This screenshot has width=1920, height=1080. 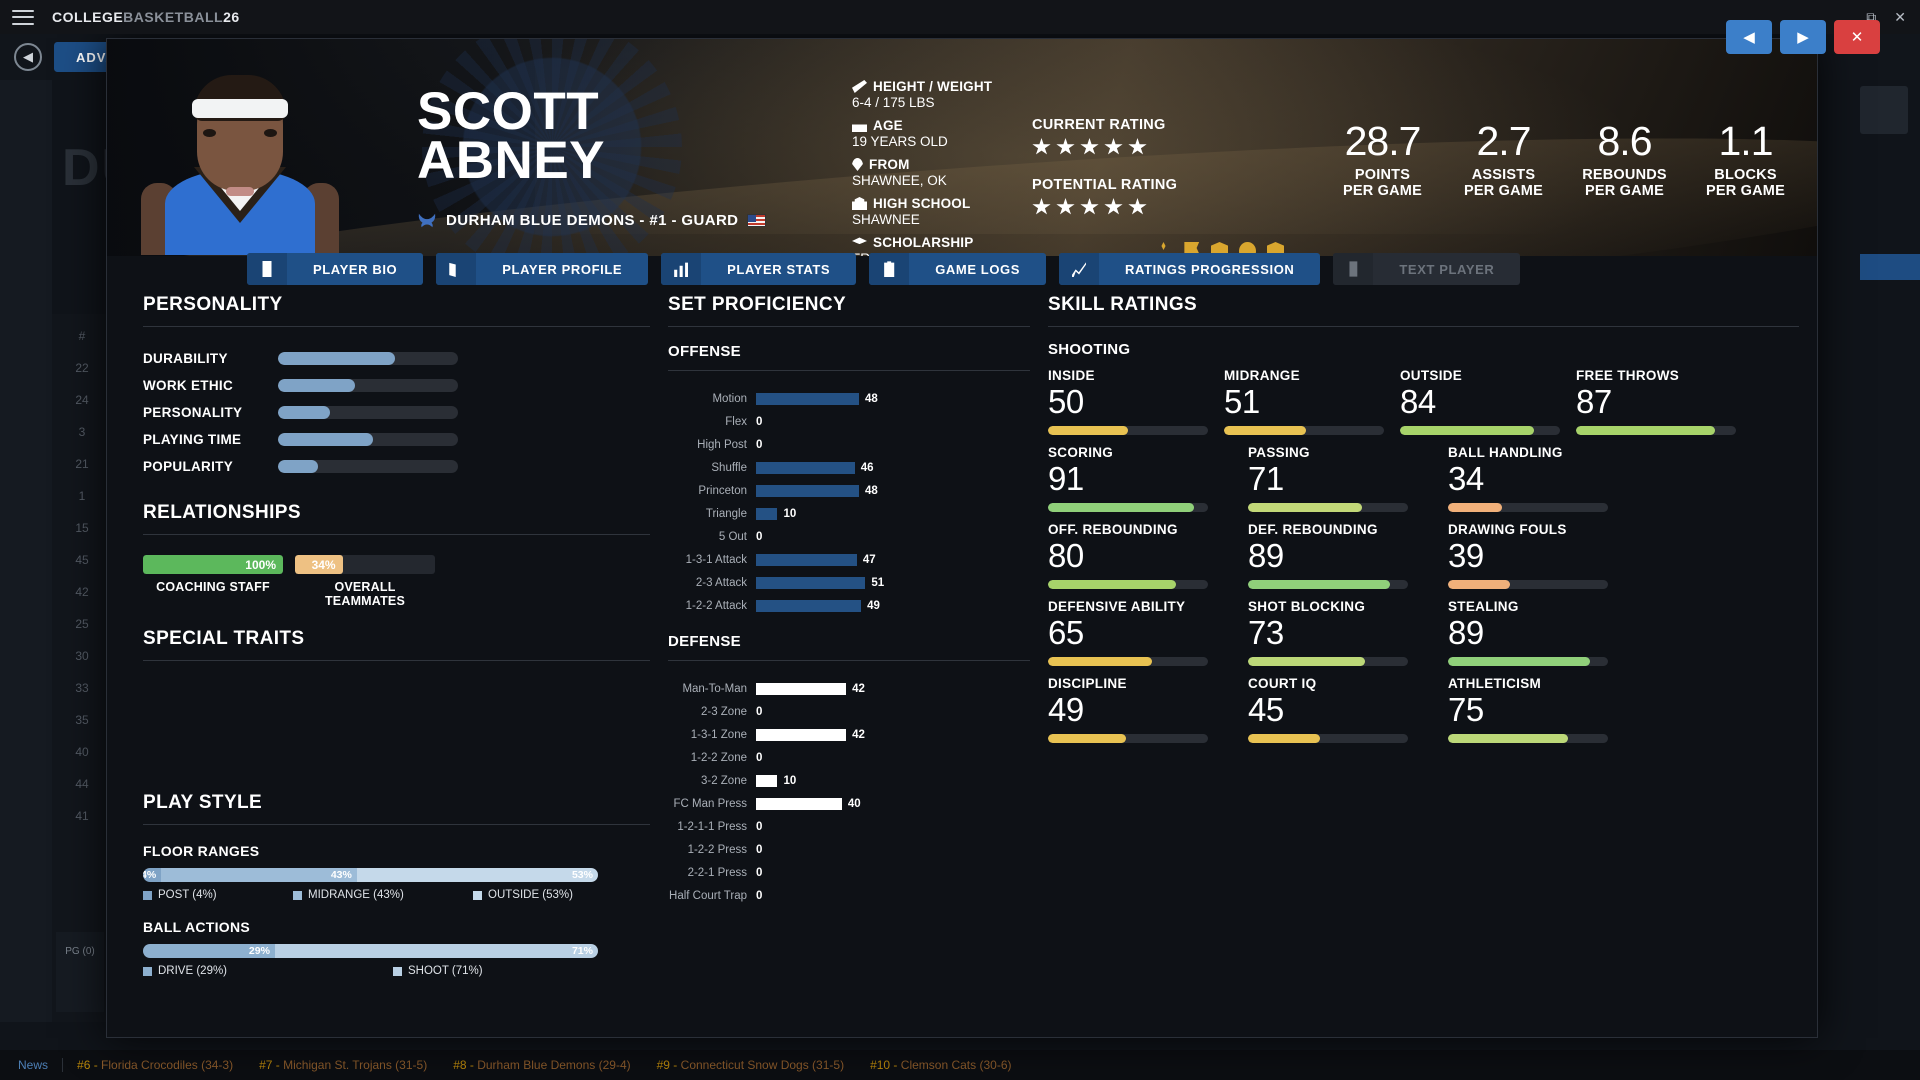 What do you see at coordinates (1190, 269) in the screenshot?
I see `tab-ratings-progression: RATINGS PROGRESSION` at bounding box center [1190, 269].